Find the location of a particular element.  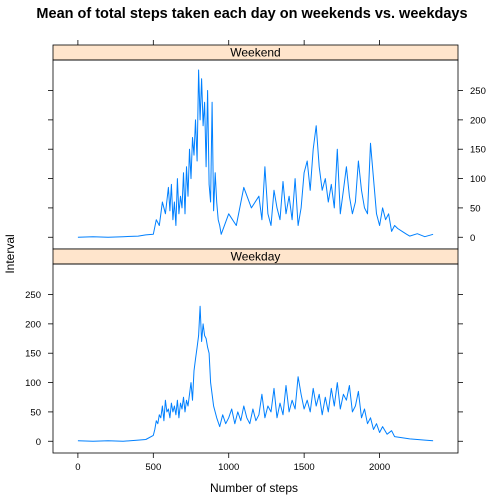

weekday-ytick-label-50: 50 is located at coordinates (35, 412).